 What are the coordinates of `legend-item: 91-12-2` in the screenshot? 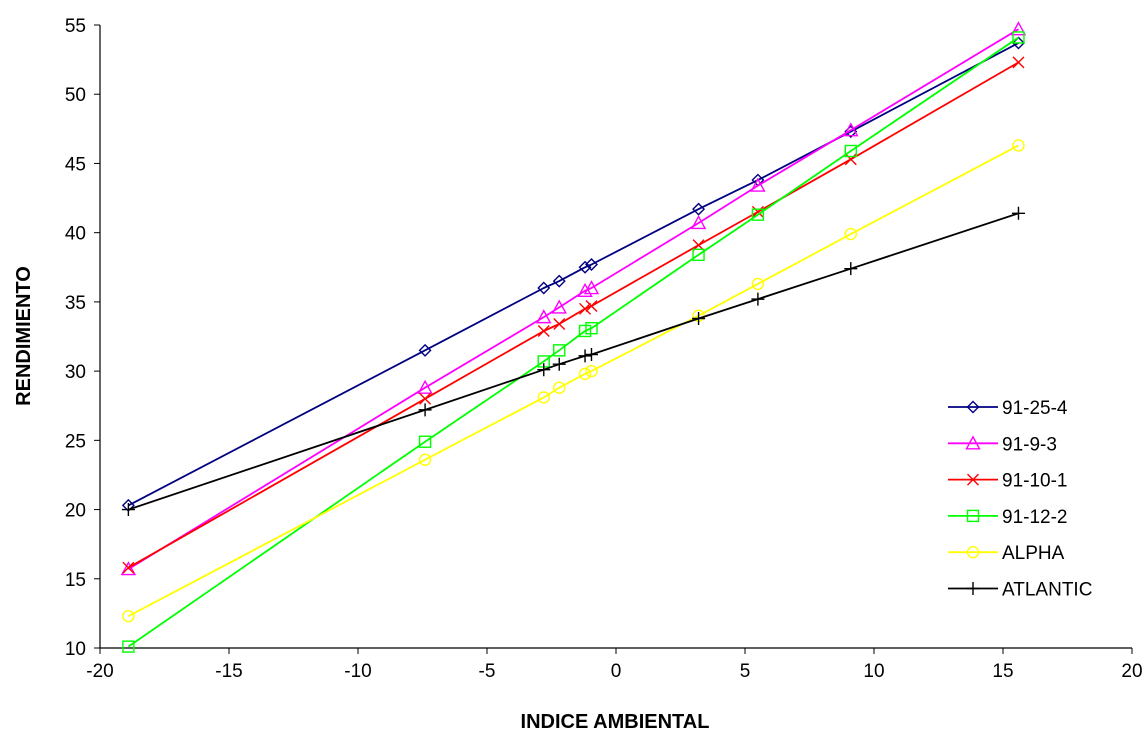 It's located at (1008, 517).